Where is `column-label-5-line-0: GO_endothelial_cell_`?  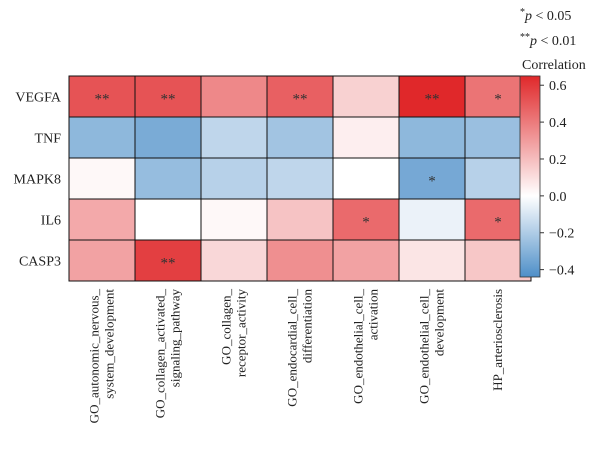 column-label-5-line-0: GO_endothelial_cell_ is located at coordinates (424, 346).